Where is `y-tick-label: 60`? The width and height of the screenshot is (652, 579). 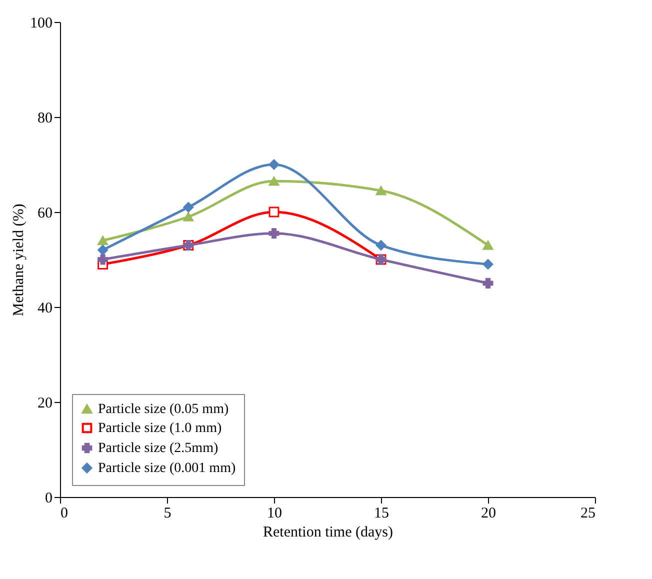
y-tick-label: 60 is located at coordinates (45, 214).